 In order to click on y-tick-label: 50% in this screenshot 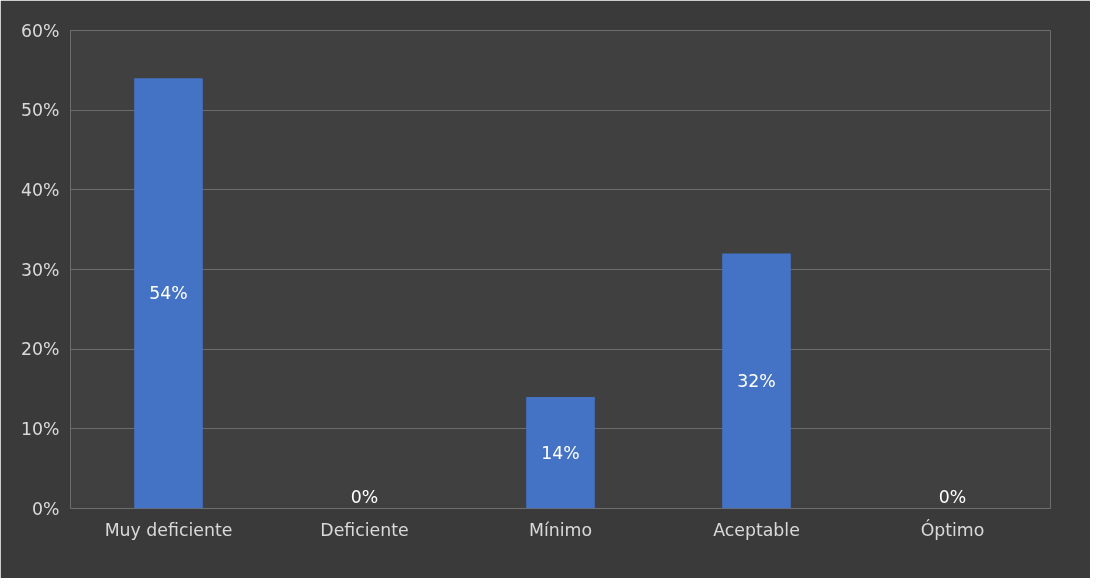, I will do `click(40, 110)`.